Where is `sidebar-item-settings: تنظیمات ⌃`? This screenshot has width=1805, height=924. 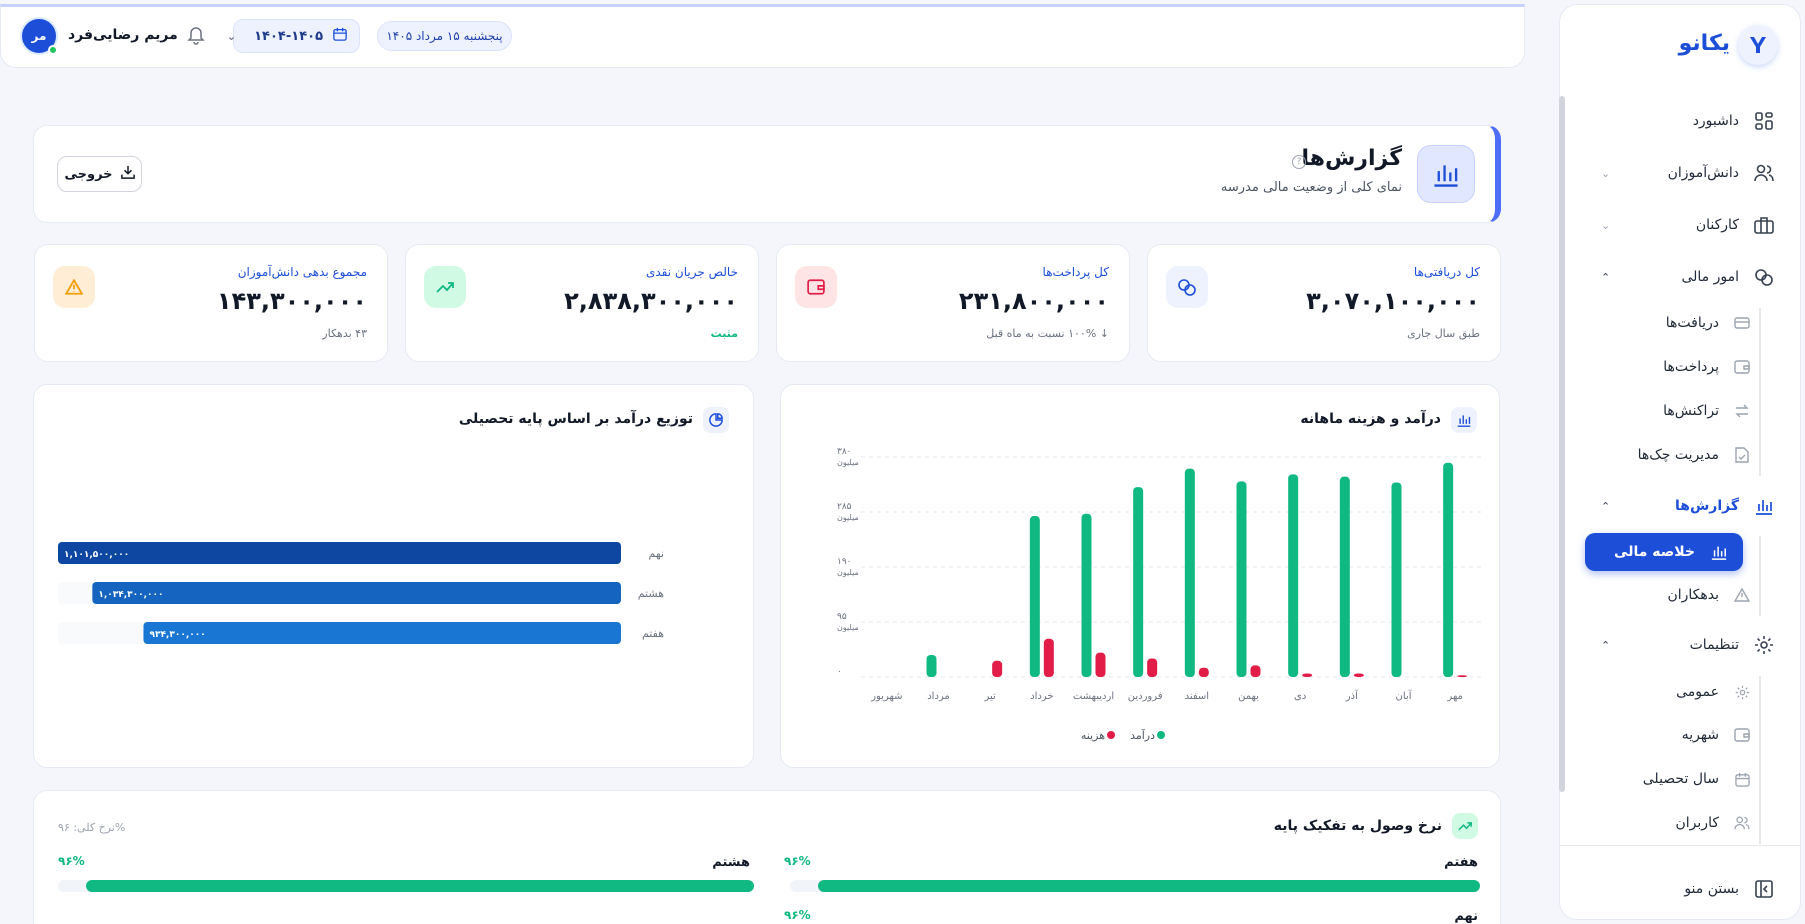
sidebar-item-settings: تنظیمات ⌃ is located at coordinates (1680, 645).